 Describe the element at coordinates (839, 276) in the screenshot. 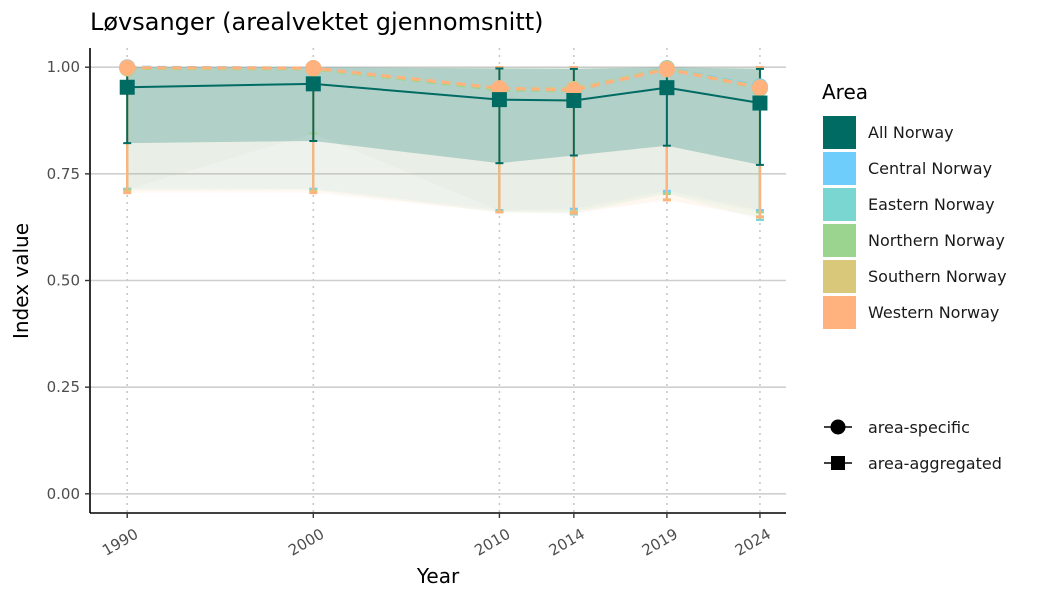

I see `legend-swatch-southern-norway` at that location.